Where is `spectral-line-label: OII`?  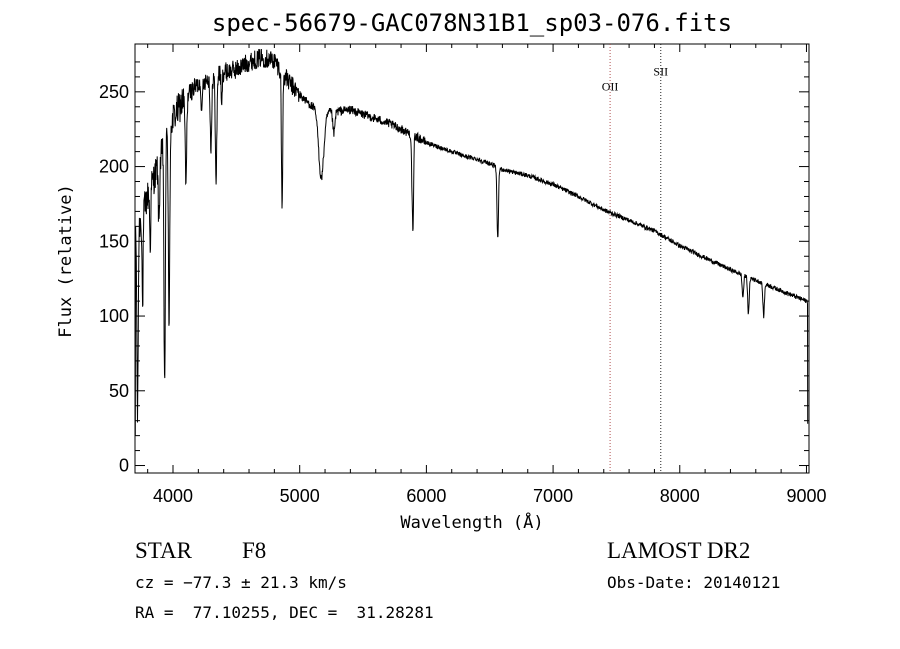 spectral-line-label: OII is located at coordinates (610, 86).